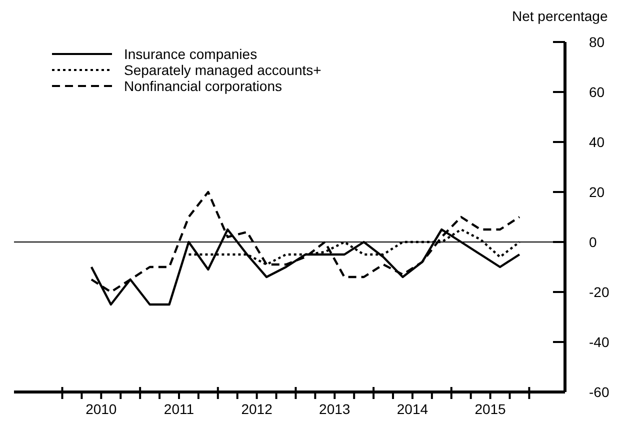 This screenshot has height=425, width=626. I want to click on y-axis-title: Net percentage, so click(560, 16).